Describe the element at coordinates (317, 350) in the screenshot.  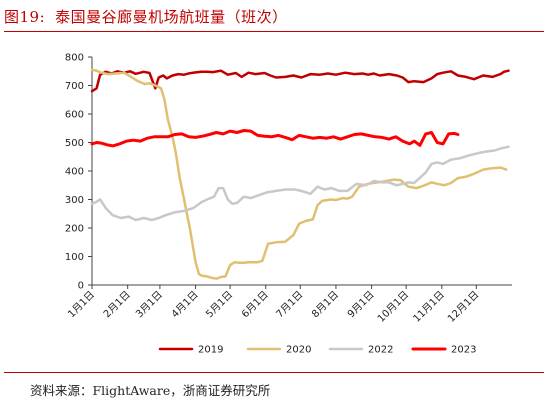
I see `chart-legend: 2019 2020 2022 2023` at that location.